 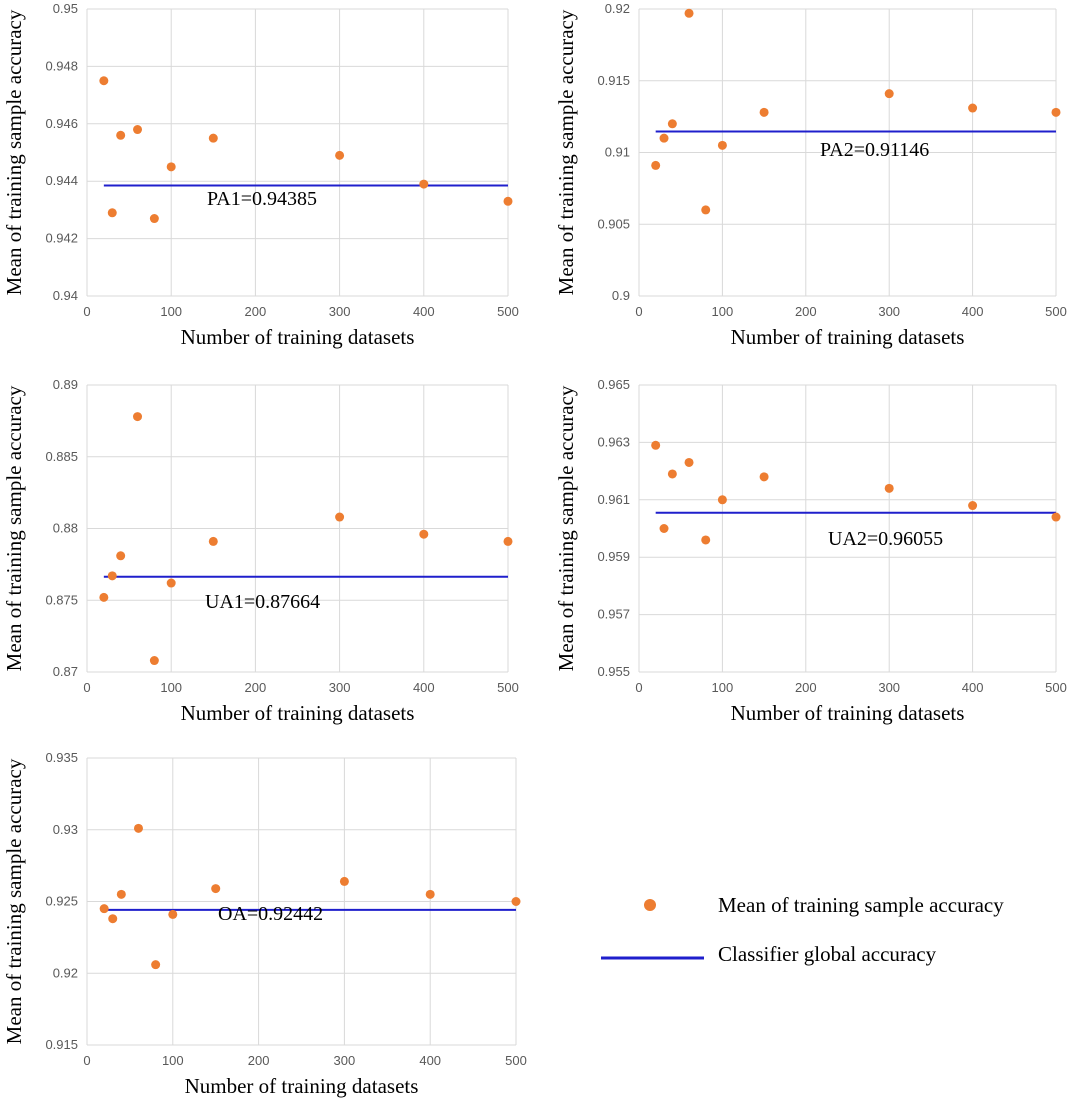 I want to click on y-tick-label: 0.885, so click(x=61, y=456).